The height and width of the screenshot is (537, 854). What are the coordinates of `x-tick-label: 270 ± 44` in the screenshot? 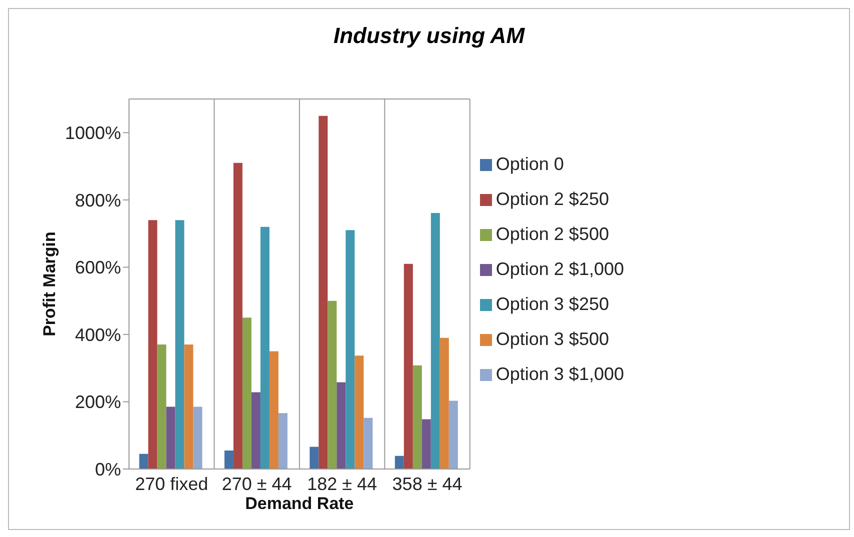 It's located at (257, 484).